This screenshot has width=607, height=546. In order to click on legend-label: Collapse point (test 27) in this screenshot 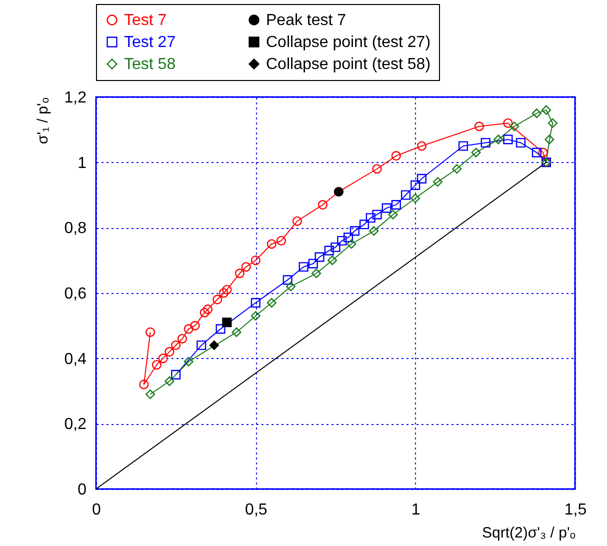, I will do `click(348, 42)`.